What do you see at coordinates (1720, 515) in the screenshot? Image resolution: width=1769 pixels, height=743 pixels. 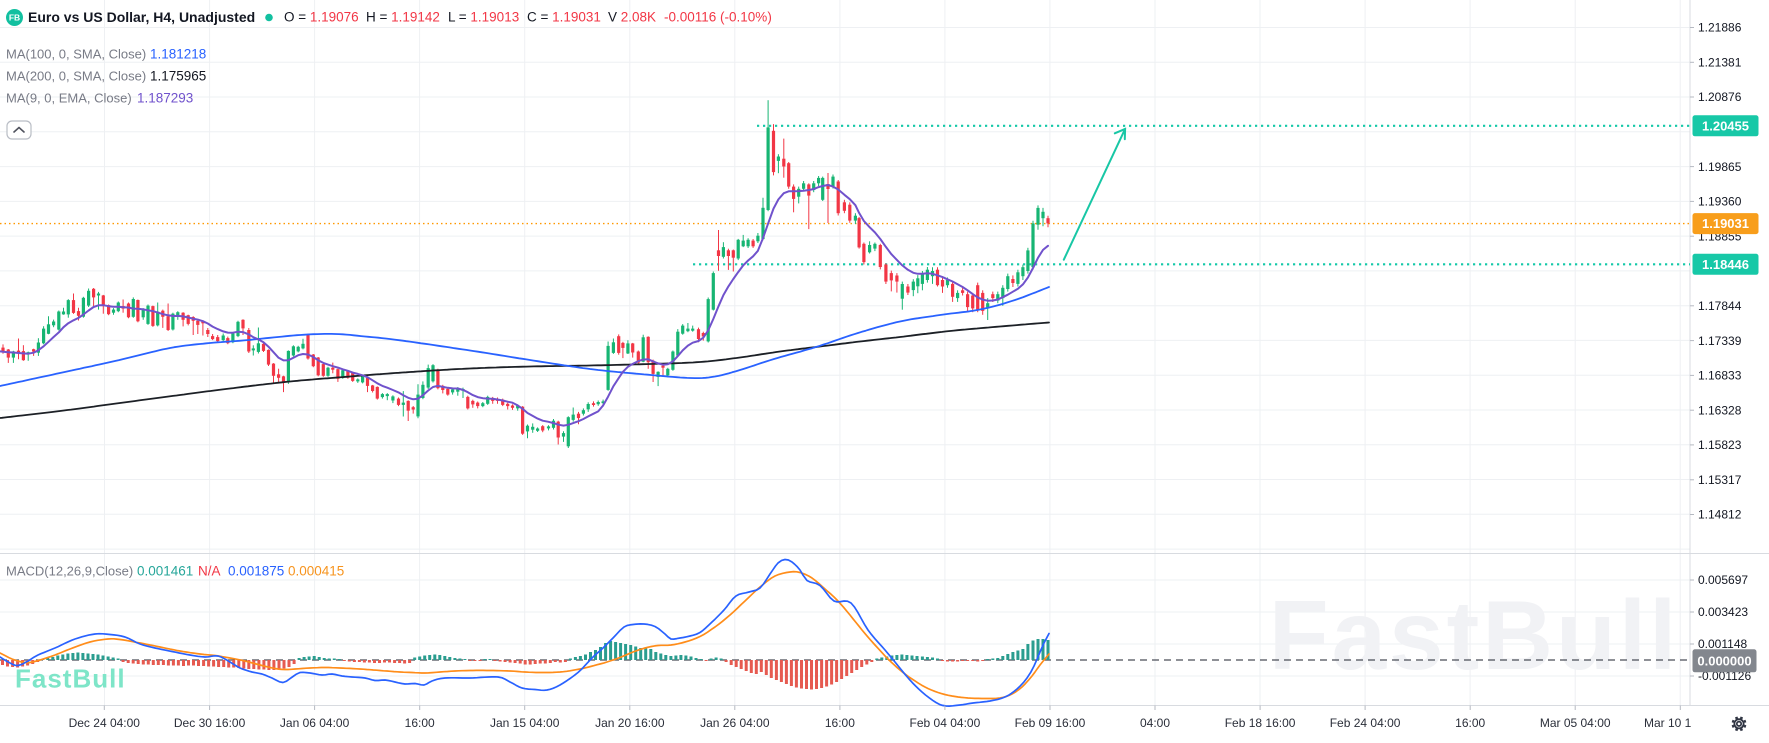 I see `svg-text: 1.14812` at bounding box center [1720, 515].